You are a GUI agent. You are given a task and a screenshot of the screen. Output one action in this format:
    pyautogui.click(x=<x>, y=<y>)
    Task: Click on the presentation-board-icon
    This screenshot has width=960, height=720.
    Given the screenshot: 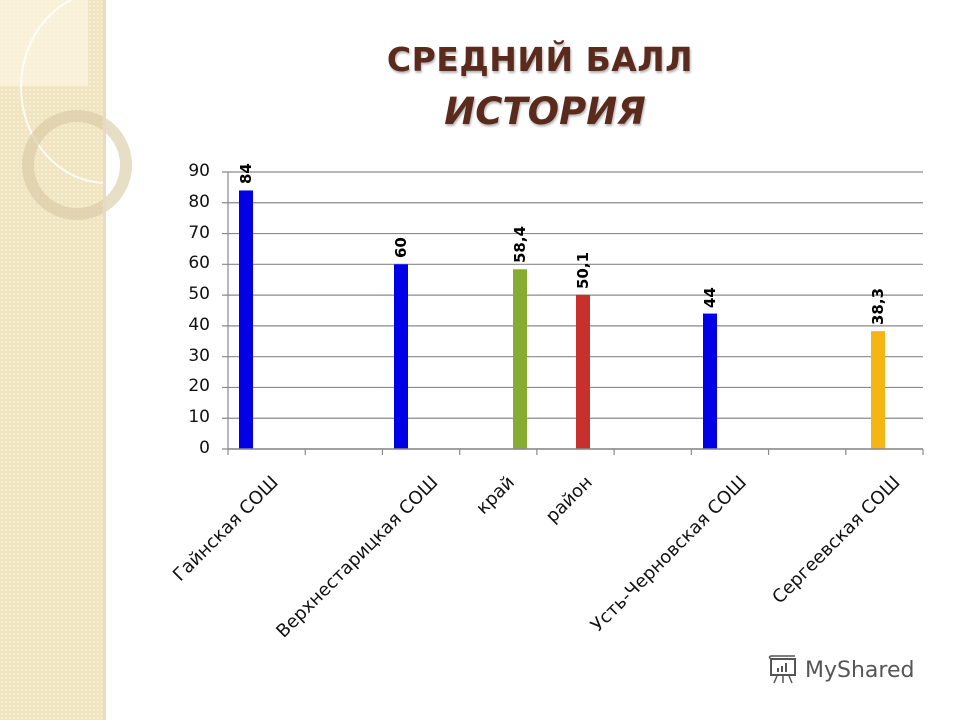 What is the action you would take?
    pyautogui.click(x=782, y=669)
    